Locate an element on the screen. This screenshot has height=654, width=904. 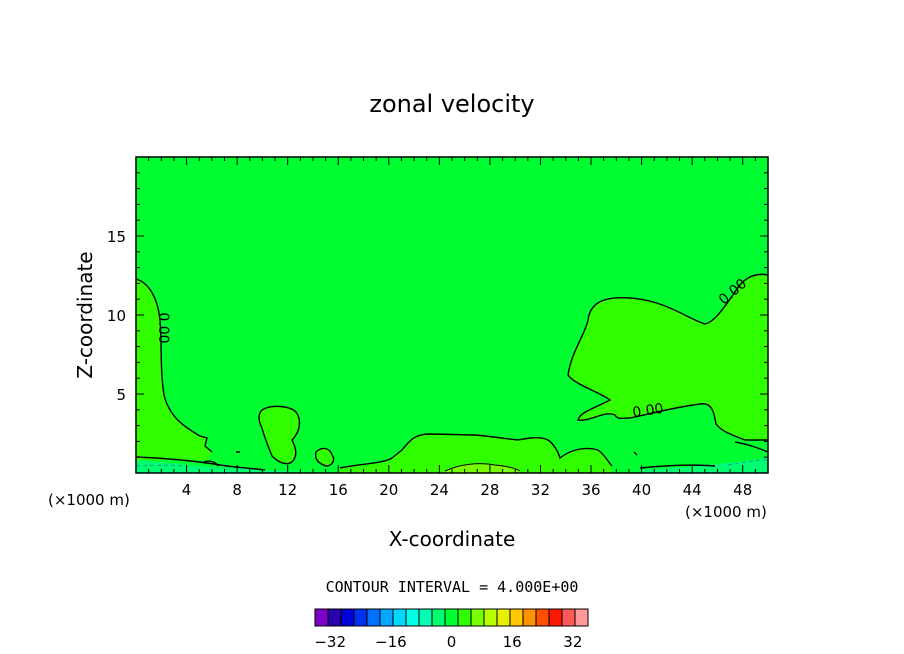
contour-zero-left is located at coordinates (174, 365).